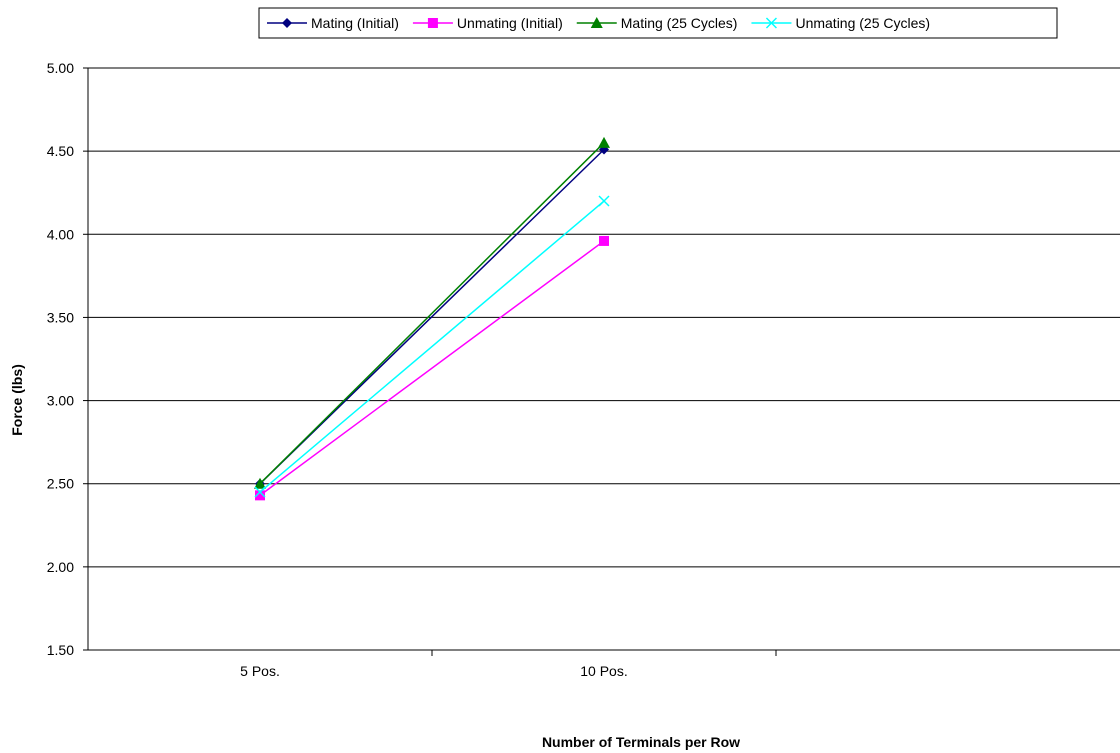  Describe the element at coordinates (60, 234) in the screenshot. I see `y-tick-label: 4.00` at that location.